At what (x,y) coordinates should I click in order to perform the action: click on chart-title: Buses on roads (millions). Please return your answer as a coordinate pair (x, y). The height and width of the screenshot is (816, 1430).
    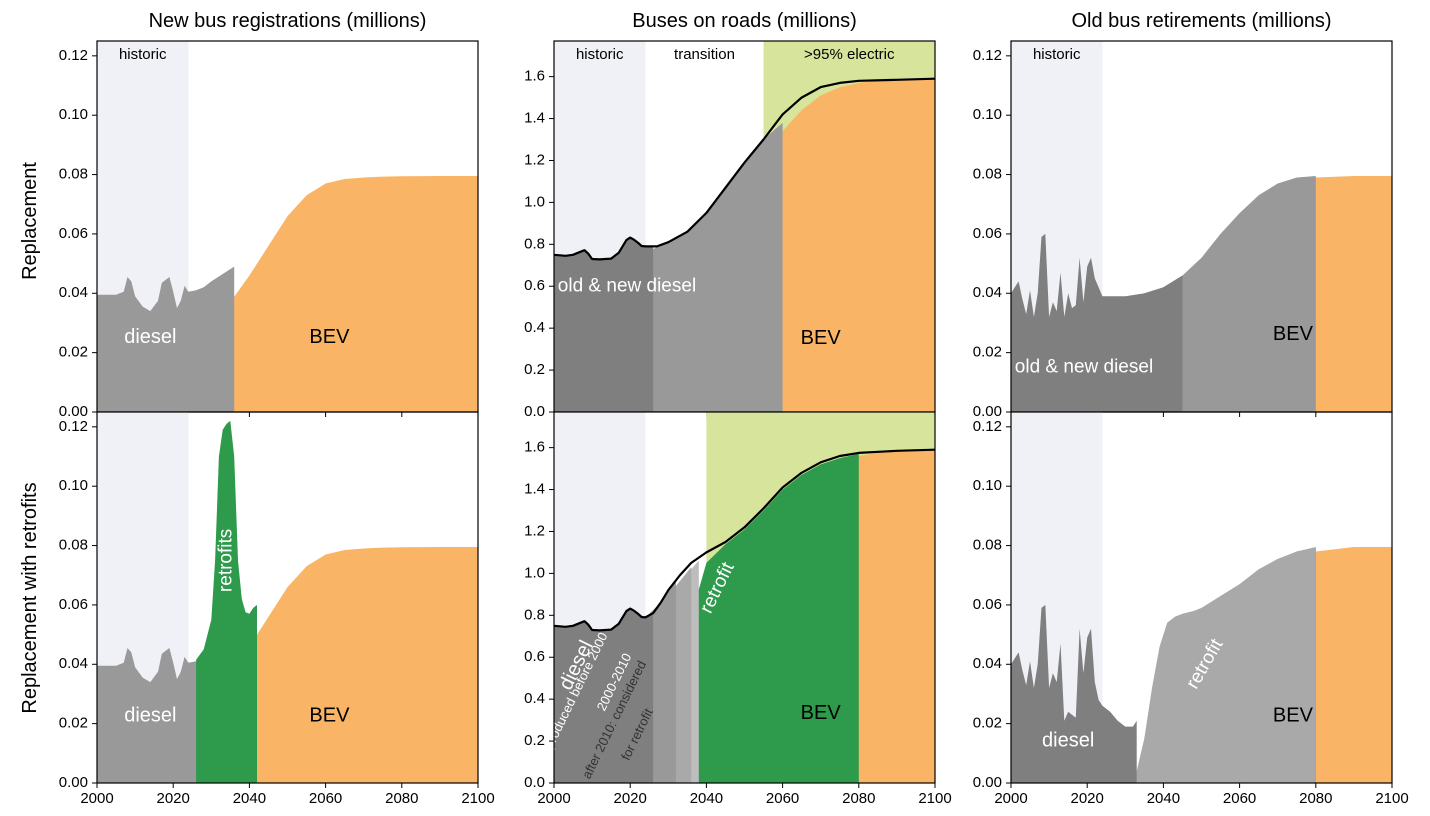
    Looking at the image, I should click on (744, 21).